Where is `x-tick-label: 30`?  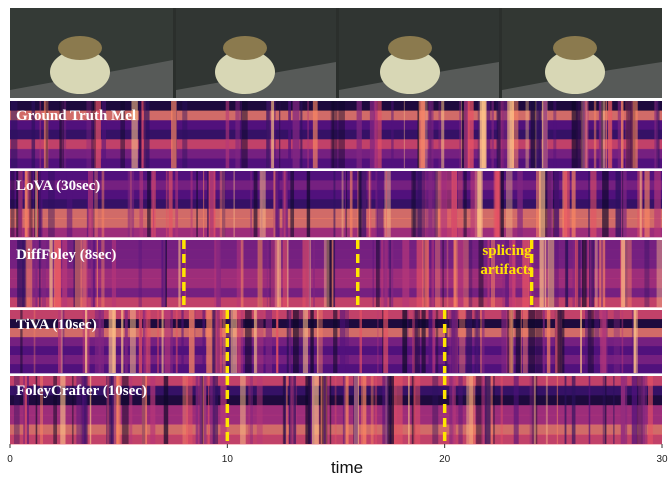 x-tick-label: 30 is located at coordinates (662, 459).